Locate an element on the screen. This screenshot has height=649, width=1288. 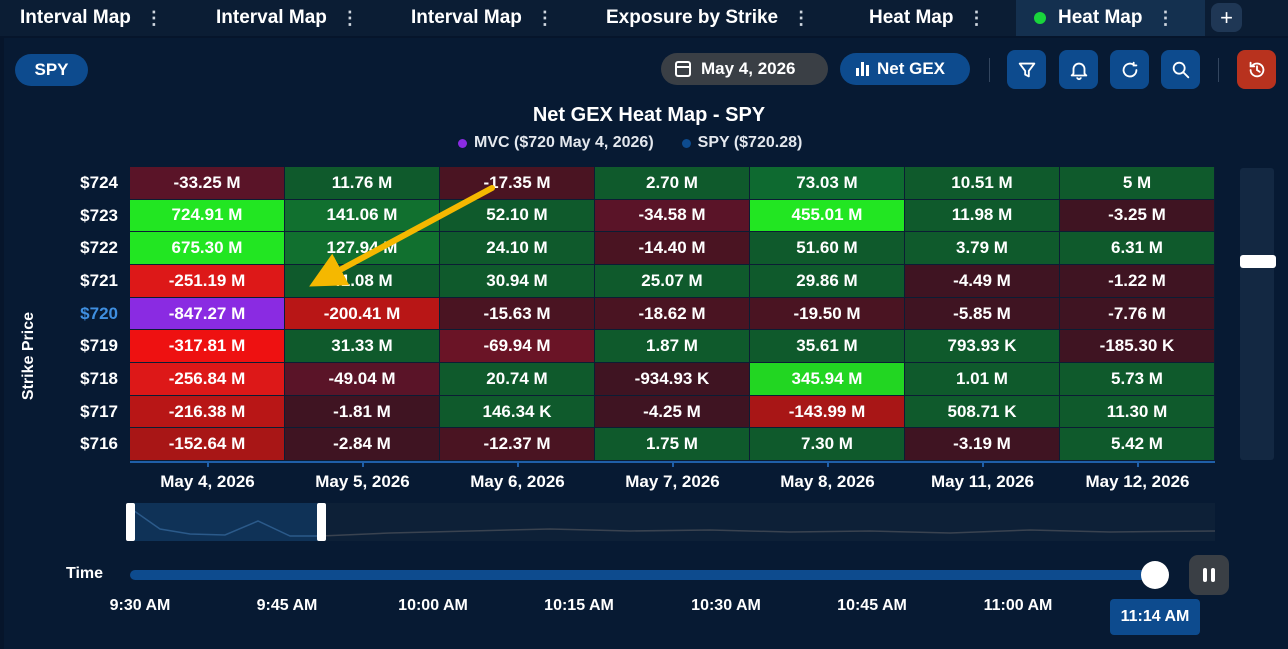
heat-cell: 5.42 M is located at coordinates (1137, 445).